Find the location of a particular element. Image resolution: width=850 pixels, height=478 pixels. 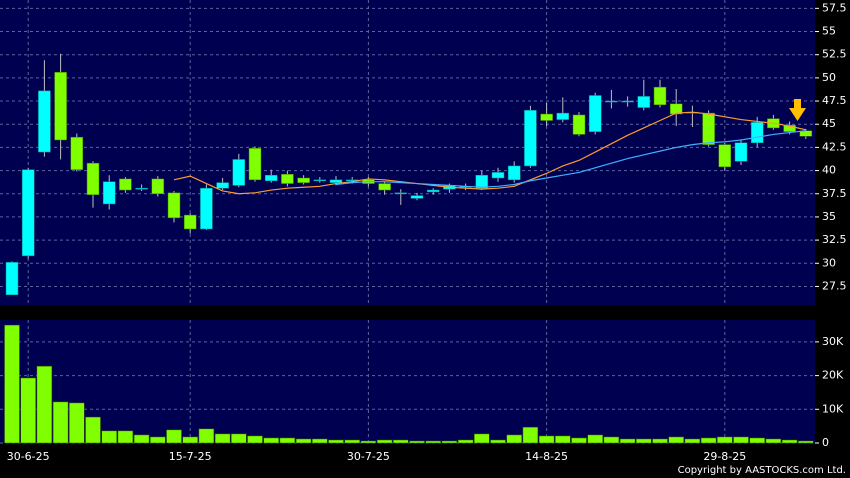

y-tick-label: 40 is located at coordinates (829, 170).